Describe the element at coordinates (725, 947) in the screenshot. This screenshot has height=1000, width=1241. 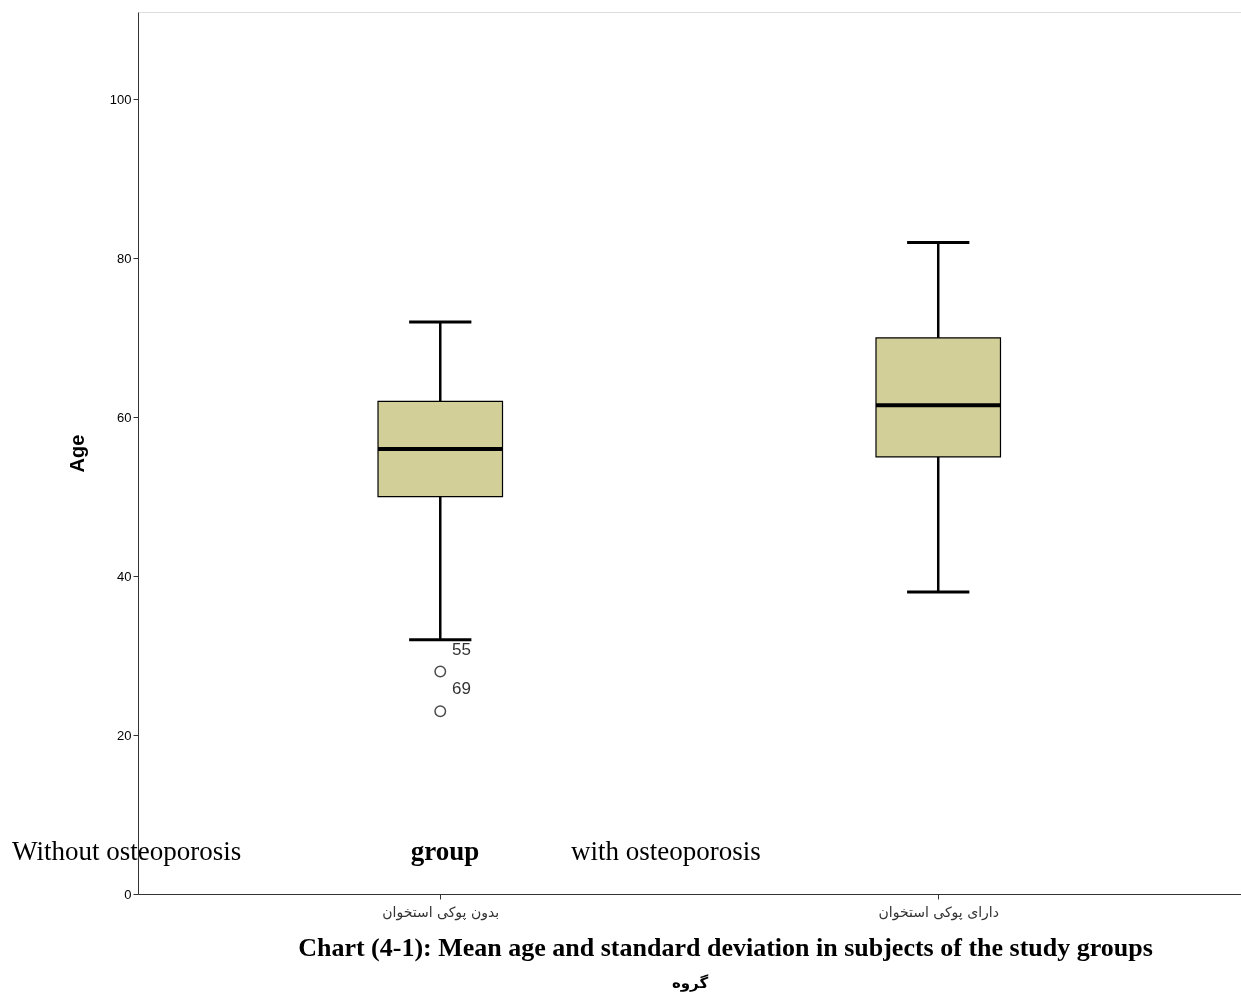
I see `text: Chart (4-1): Mean age and standard deviation in subjects of the study groups` at that location.